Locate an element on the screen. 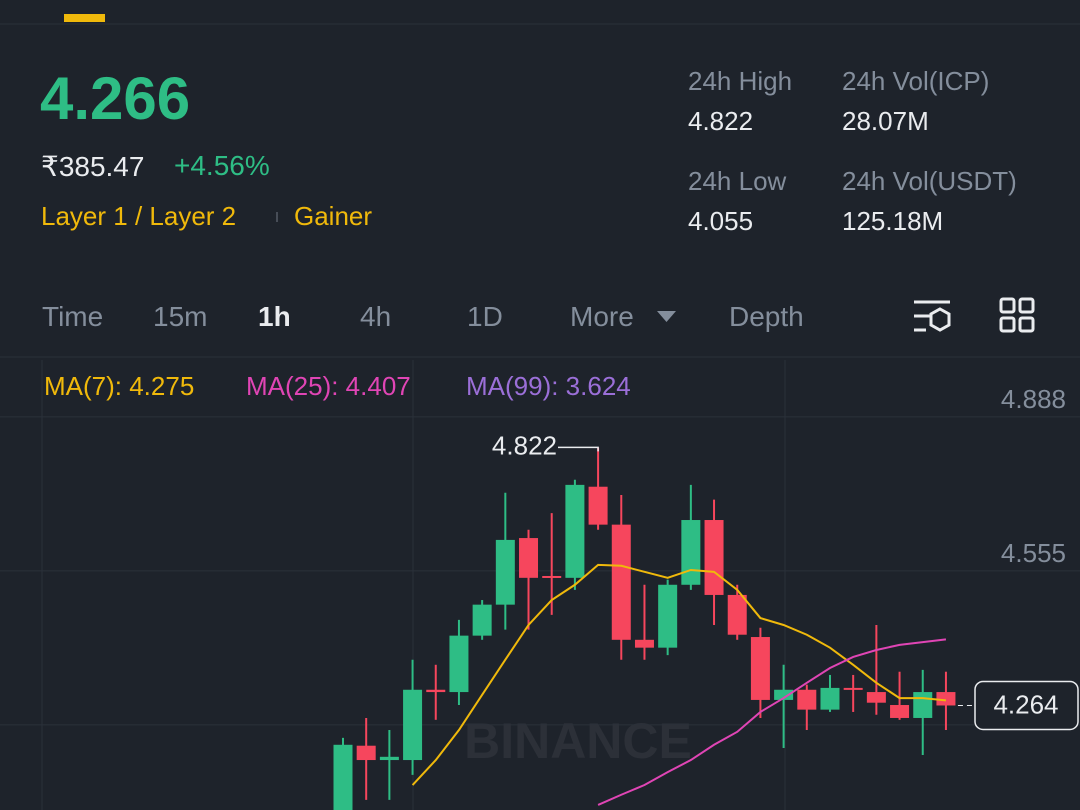 This screenshot has width=1080, height=810. tab-indicator is located at coordinates (84, 18).